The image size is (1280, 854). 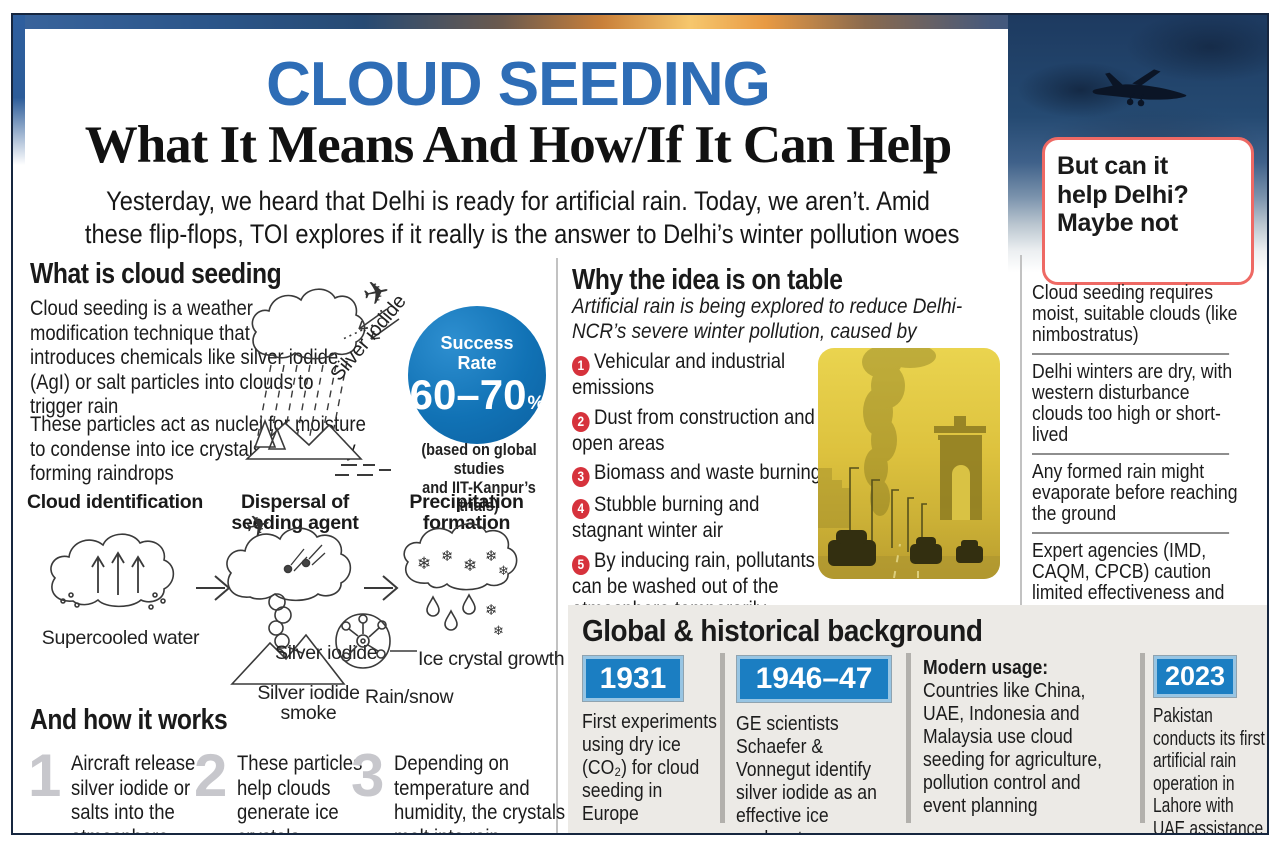 What do you see at coordinates (156, 274) in the screenshot?
I see `section-heading-what-is: What is cloud seeding` at bounding box center [156, 274].